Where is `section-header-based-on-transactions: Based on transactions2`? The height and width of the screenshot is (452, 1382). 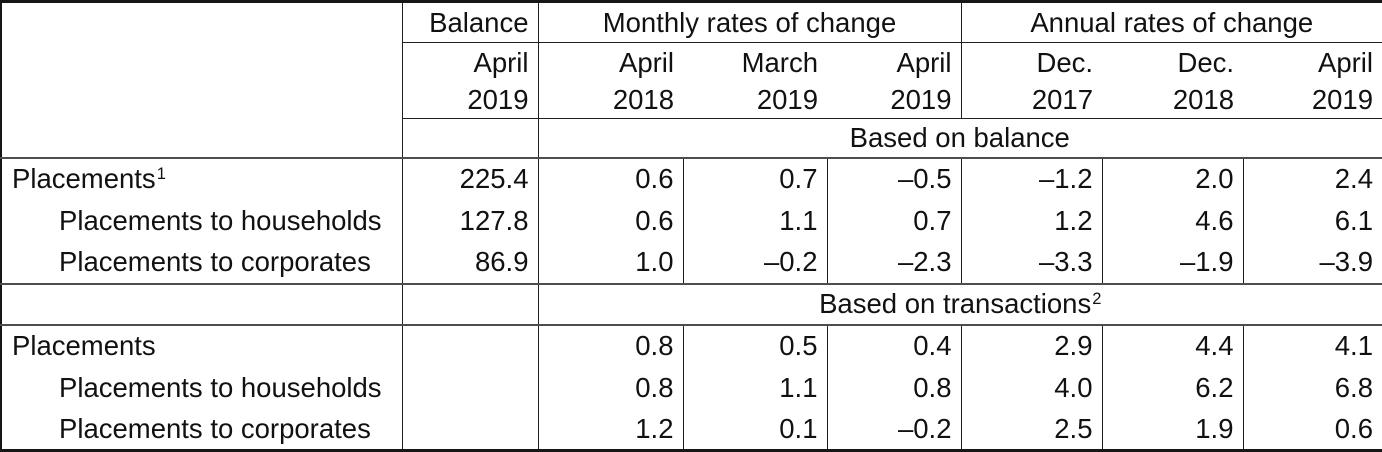 section-header-based-on-transactions: Based on transactions2 is located at coordinates (959, 304).